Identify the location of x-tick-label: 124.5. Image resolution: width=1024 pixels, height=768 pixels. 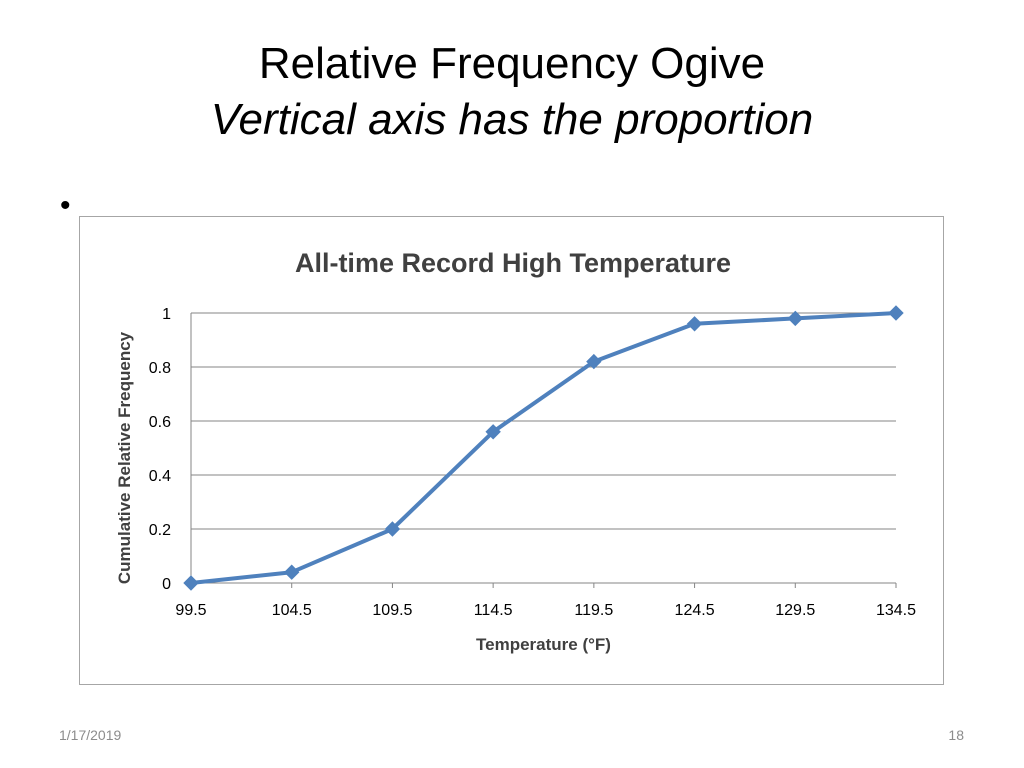
(695, 610).